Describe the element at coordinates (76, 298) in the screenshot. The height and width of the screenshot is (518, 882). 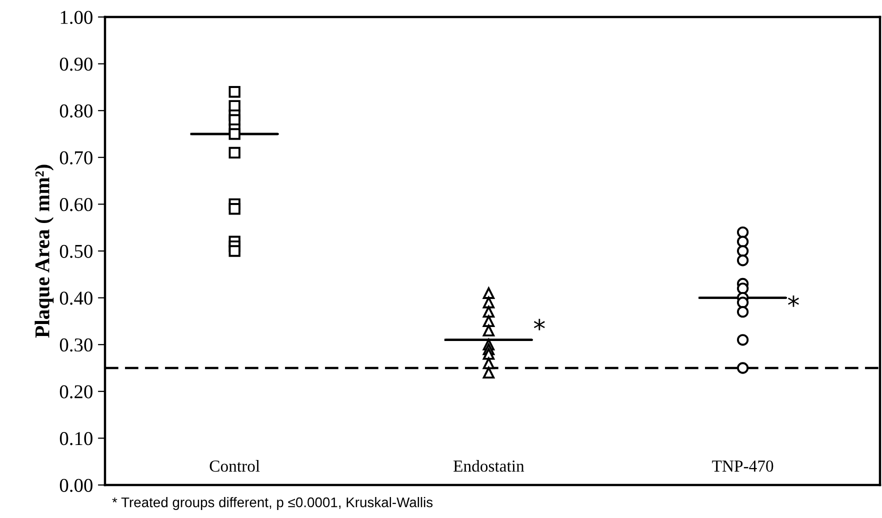
I see `y-tick-label: 0.40` at that location.